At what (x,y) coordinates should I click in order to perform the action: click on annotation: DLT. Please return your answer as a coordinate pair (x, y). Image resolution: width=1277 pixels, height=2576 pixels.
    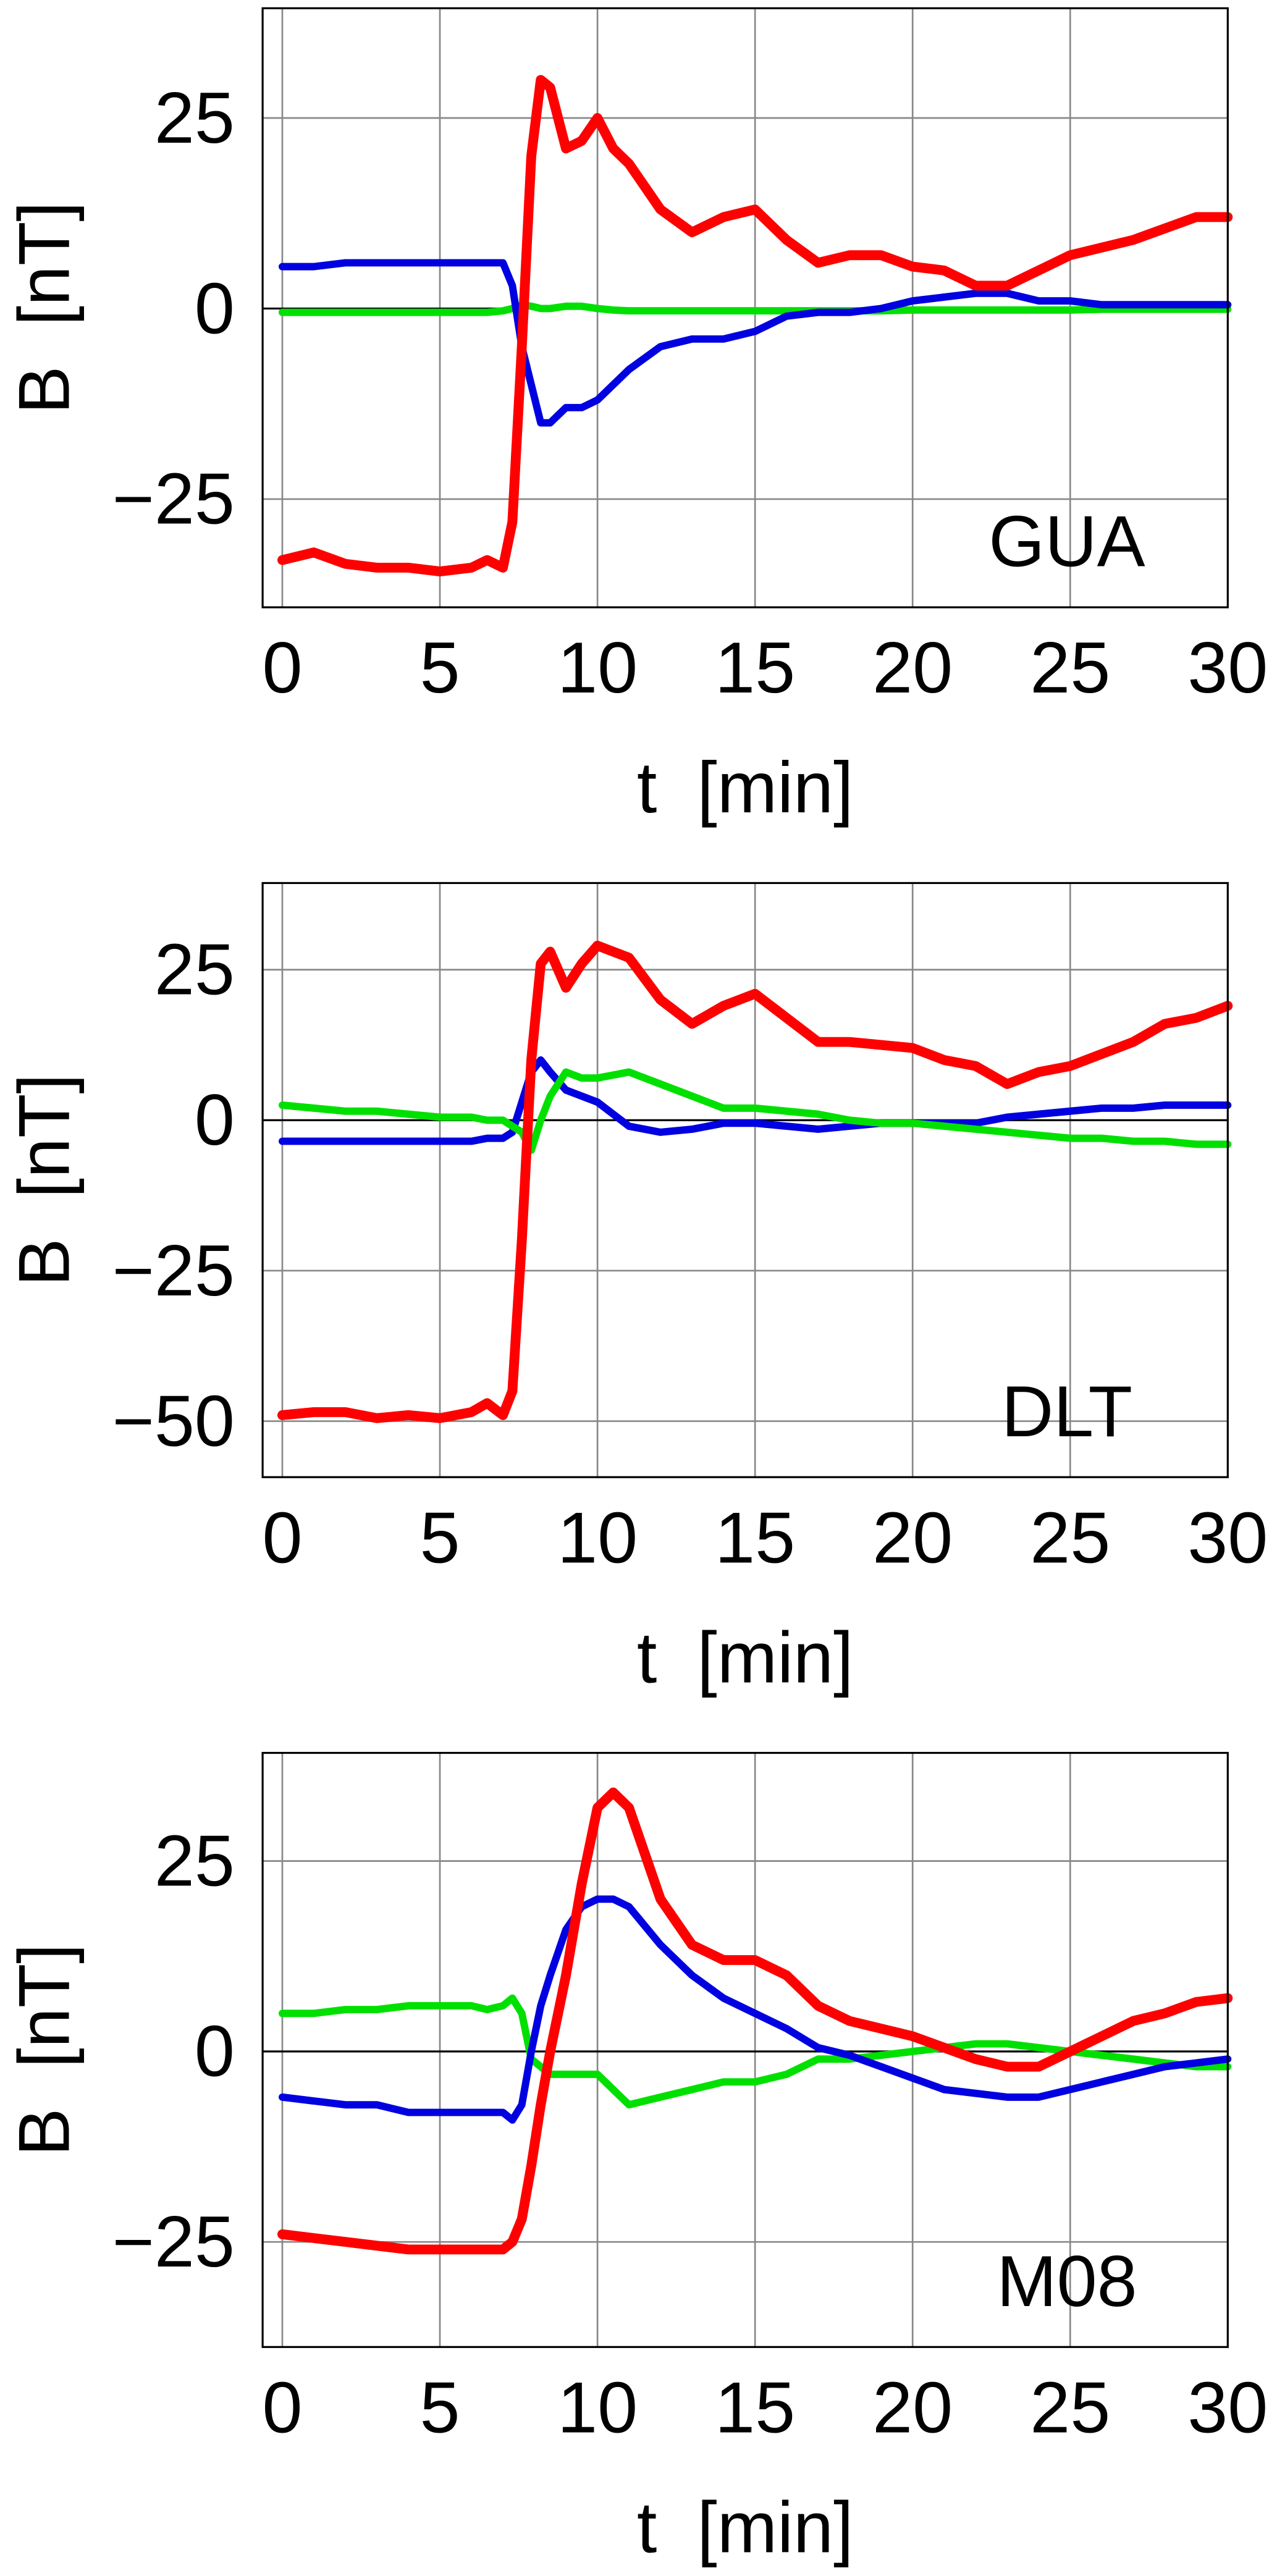
    Looking at the image, I should click on (1066, 1411).